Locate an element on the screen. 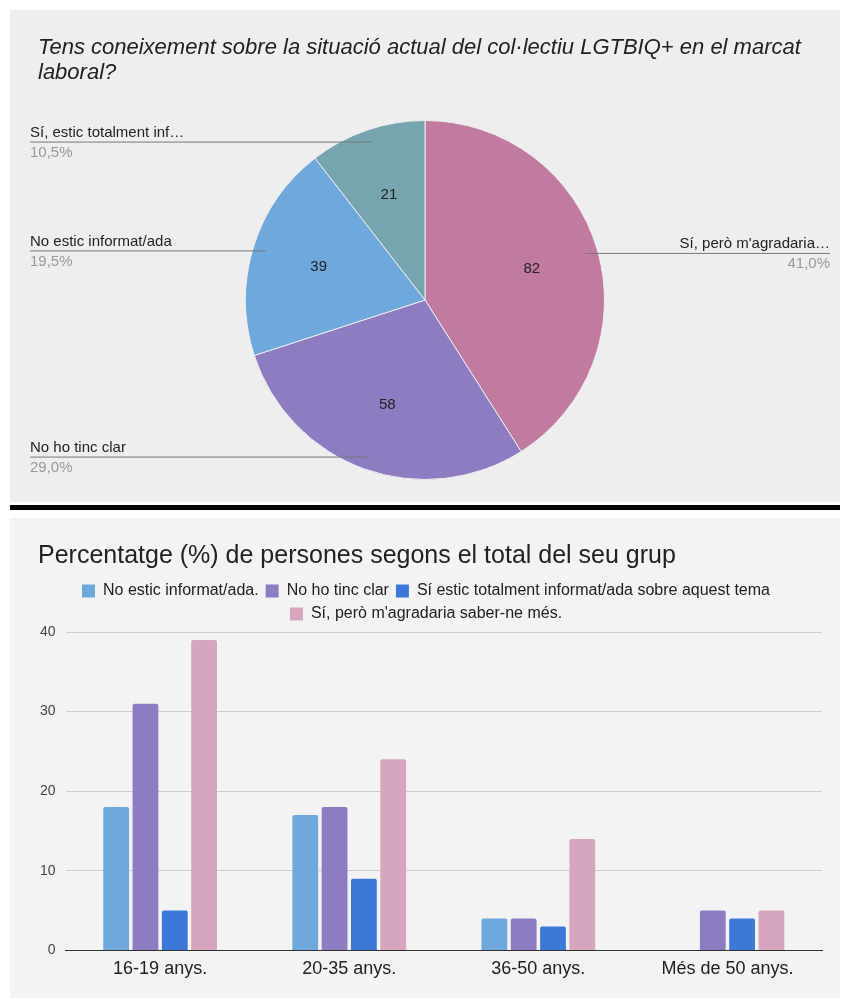  x-tick-label: Més de 50 anys. is located at coordinates (727, 968).